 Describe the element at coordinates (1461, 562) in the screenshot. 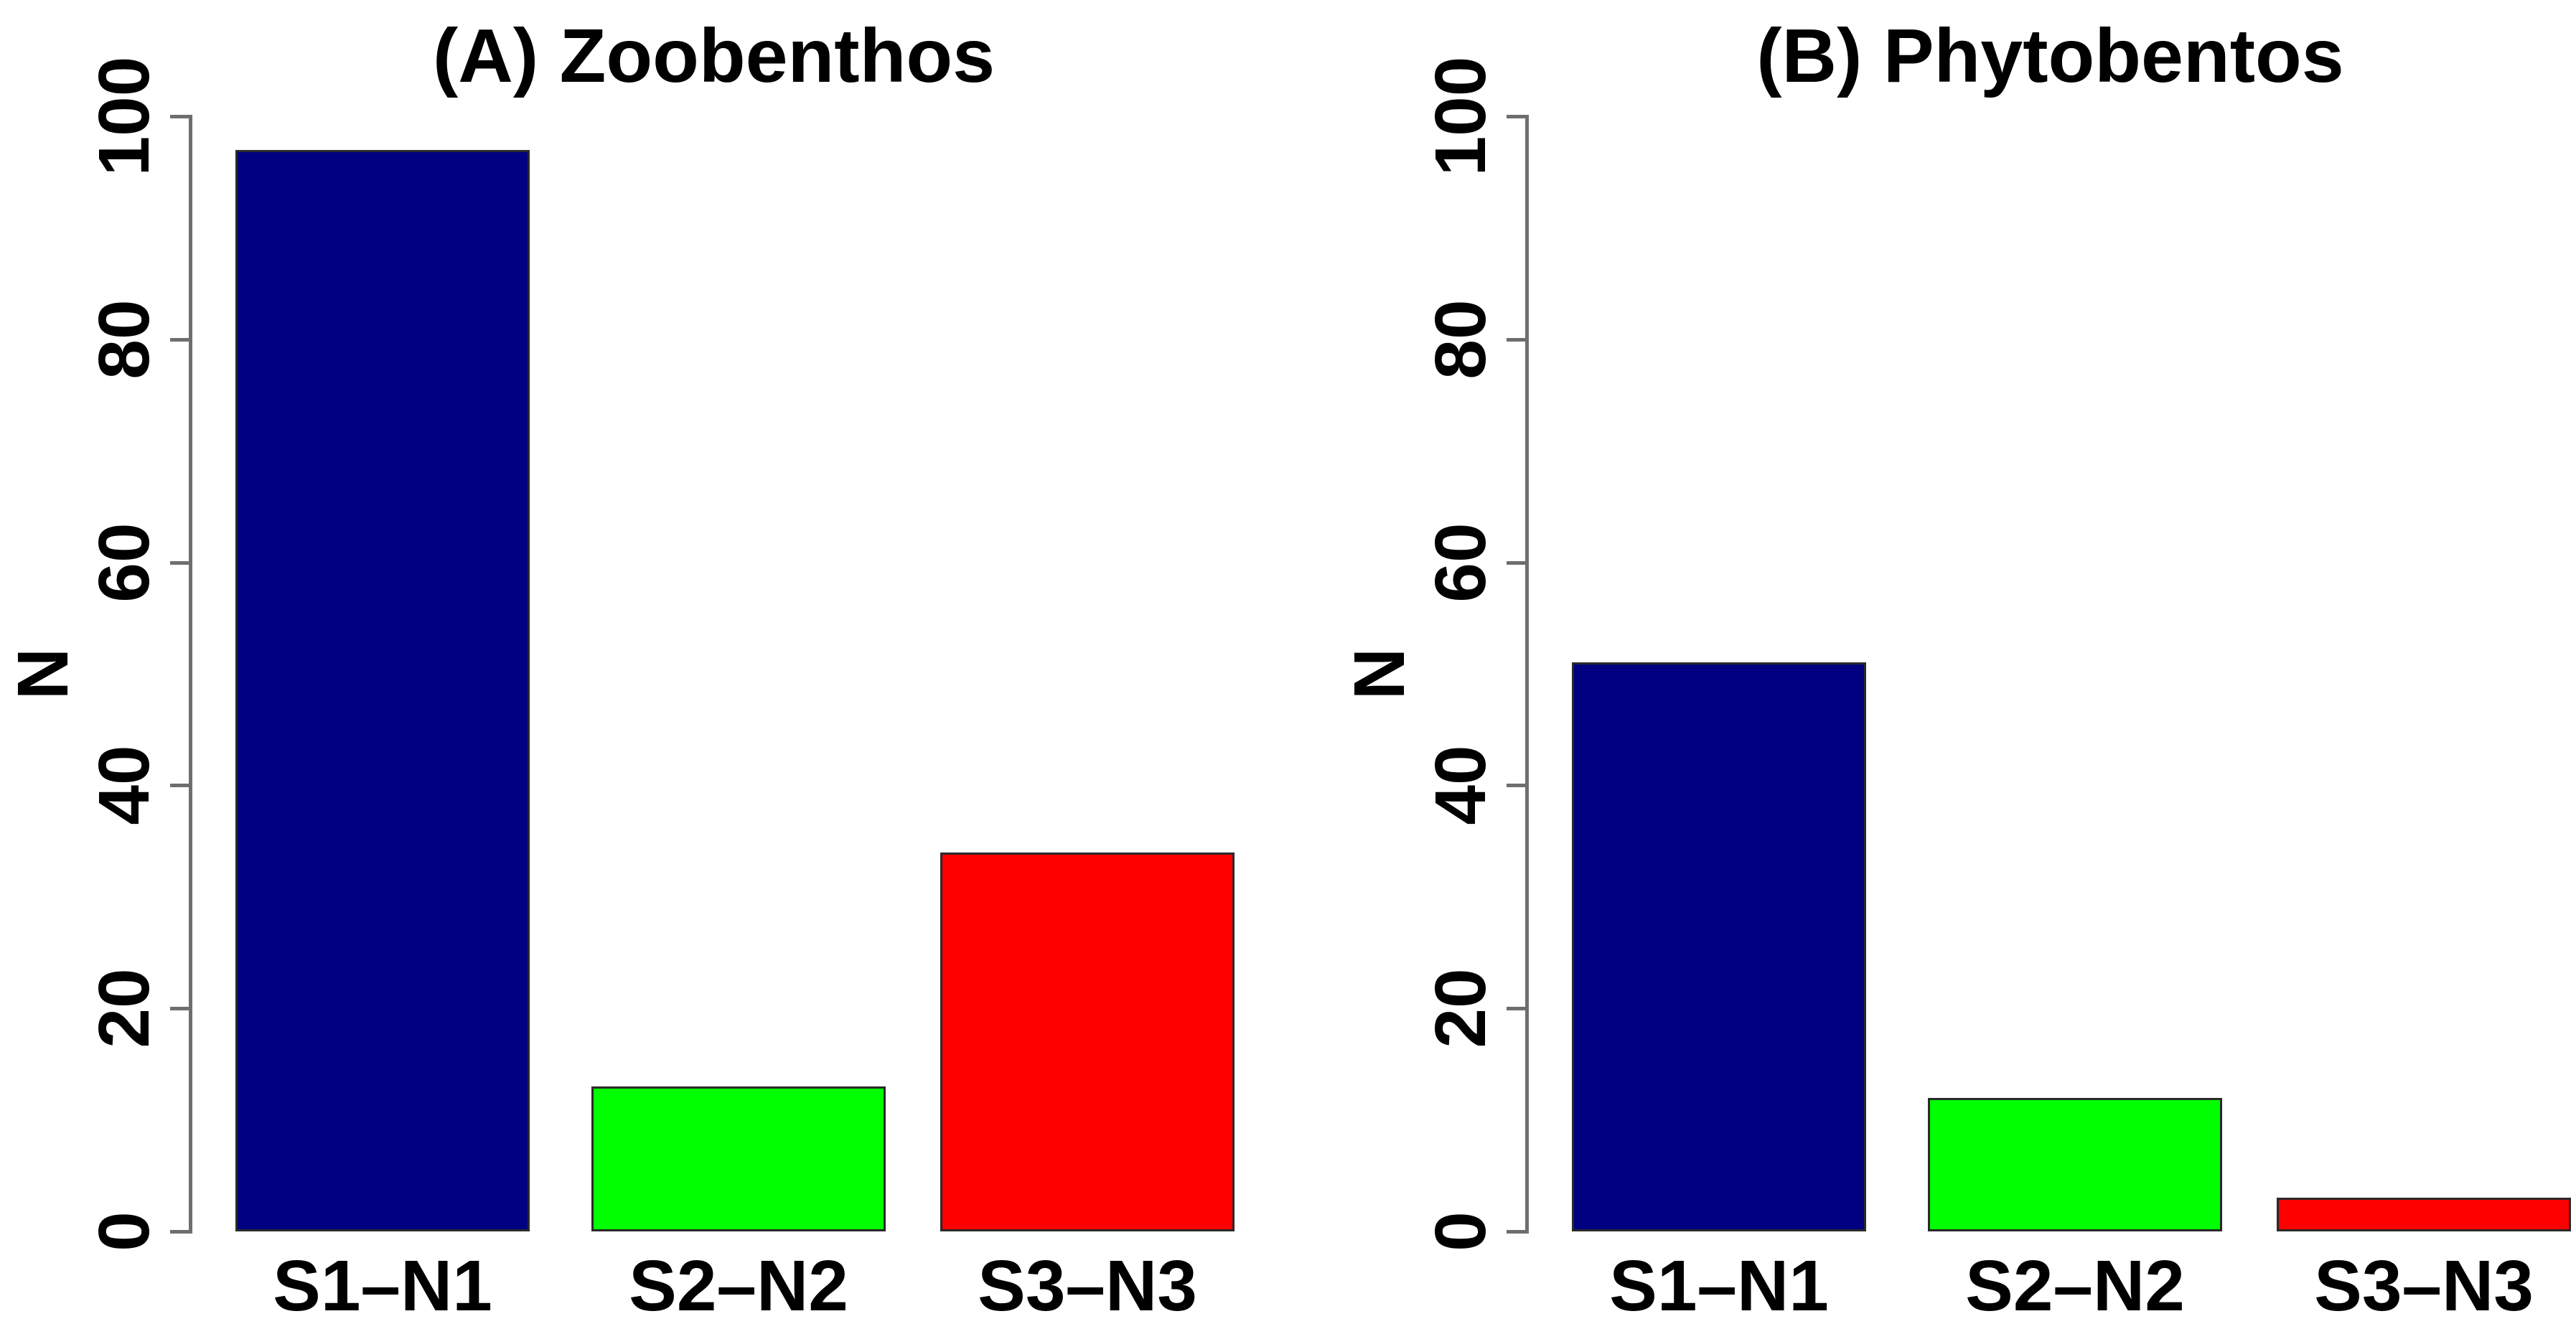

I see `y-tick-label: 60` at that location.